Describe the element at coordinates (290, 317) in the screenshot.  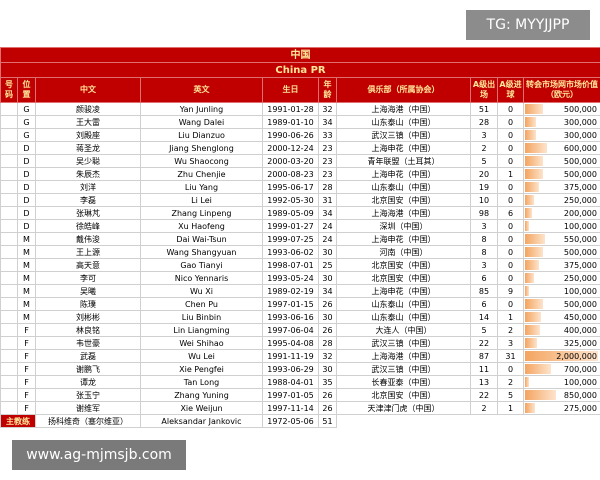
I see `birth-cell: 1993-06-16` at that location.